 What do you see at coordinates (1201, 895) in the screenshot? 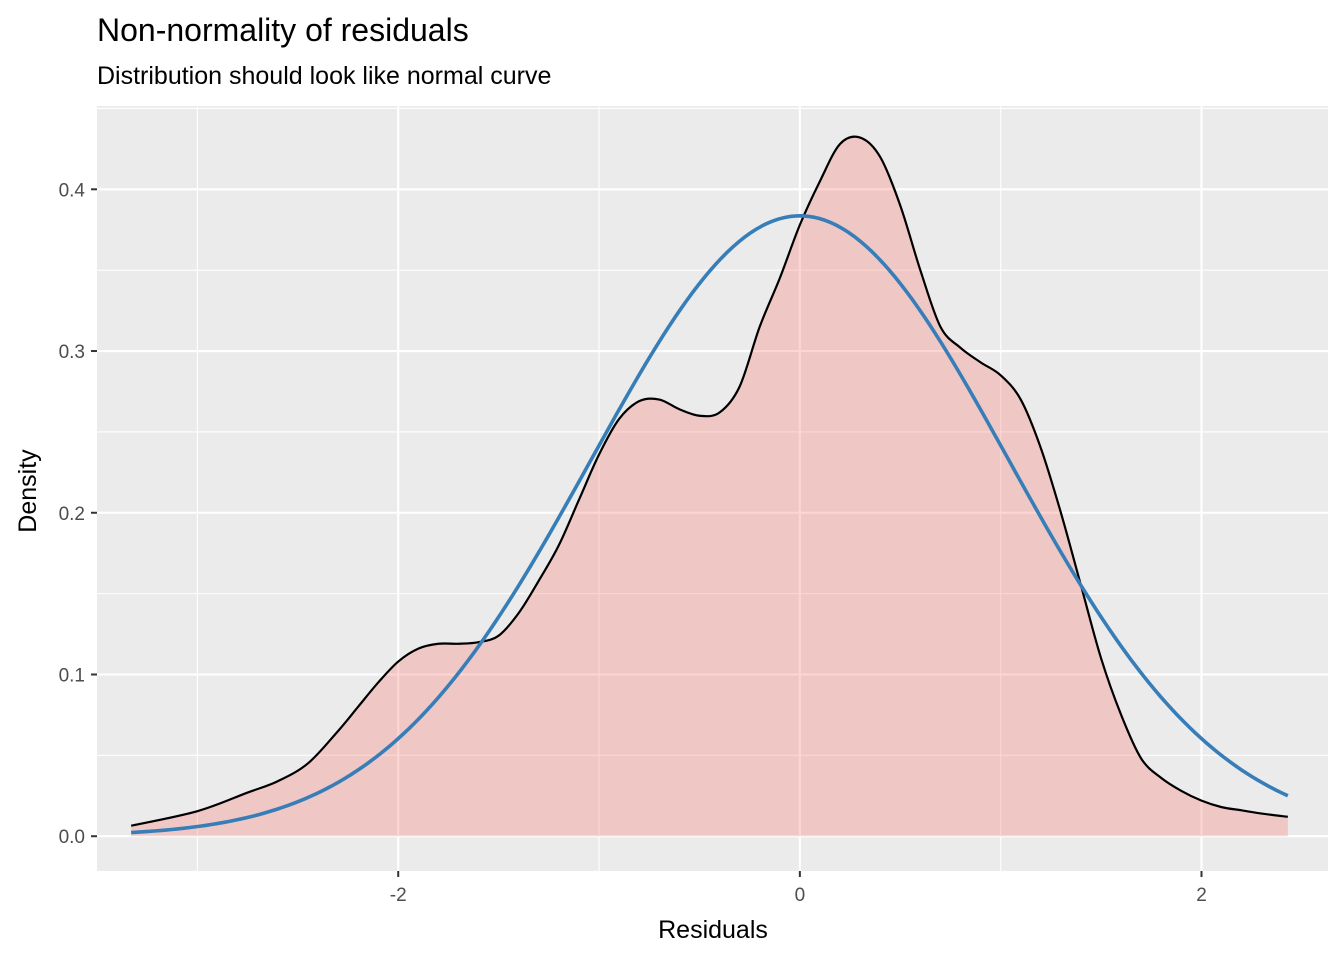
I see `x-tick-label: 2` at bounding box center [1201, 895].